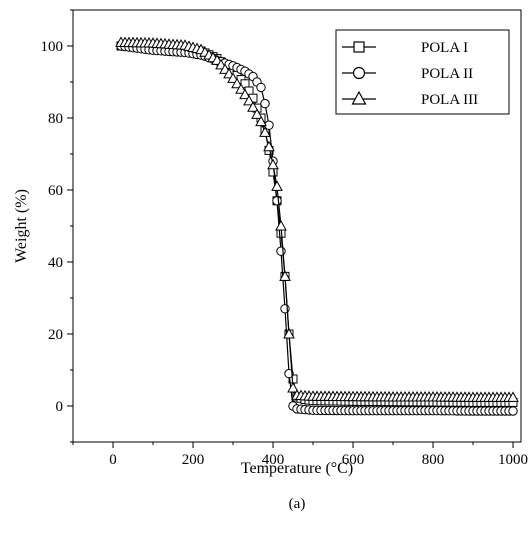 The width and height of the screenshot is (531, 541). Describe the element at coordinates (513, 460) in the screenshot. I see `x-tick-label: 1000` at that location.